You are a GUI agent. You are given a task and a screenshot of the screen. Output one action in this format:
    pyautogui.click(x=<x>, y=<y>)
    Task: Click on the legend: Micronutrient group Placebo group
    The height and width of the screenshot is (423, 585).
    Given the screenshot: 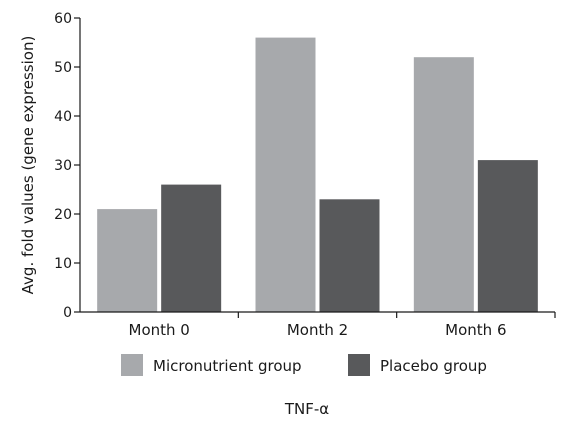 What is the action you would take?
    pyautogui.click(x=304, y=365)
    